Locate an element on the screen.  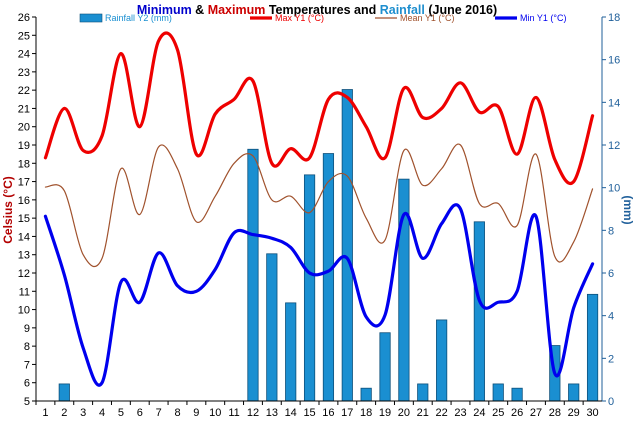
y-tick-label: 11 is located at coordinates (24, 292).